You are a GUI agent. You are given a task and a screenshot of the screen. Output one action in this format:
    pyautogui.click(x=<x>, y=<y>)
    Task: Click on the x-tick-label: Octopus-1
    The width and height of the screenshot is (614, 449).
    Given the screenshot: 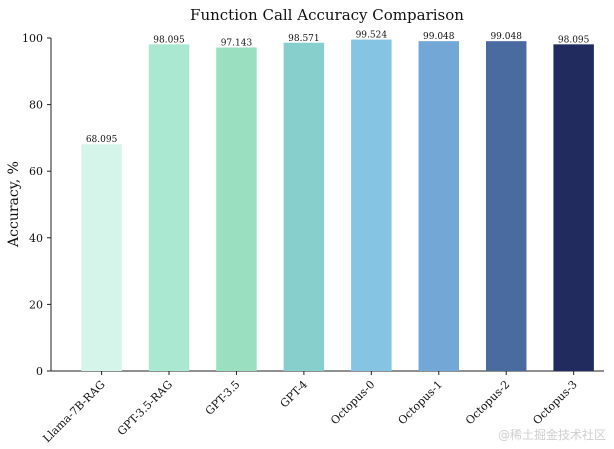 What is the action you would take?
    pyautogui.click(x=420, y=402)
    